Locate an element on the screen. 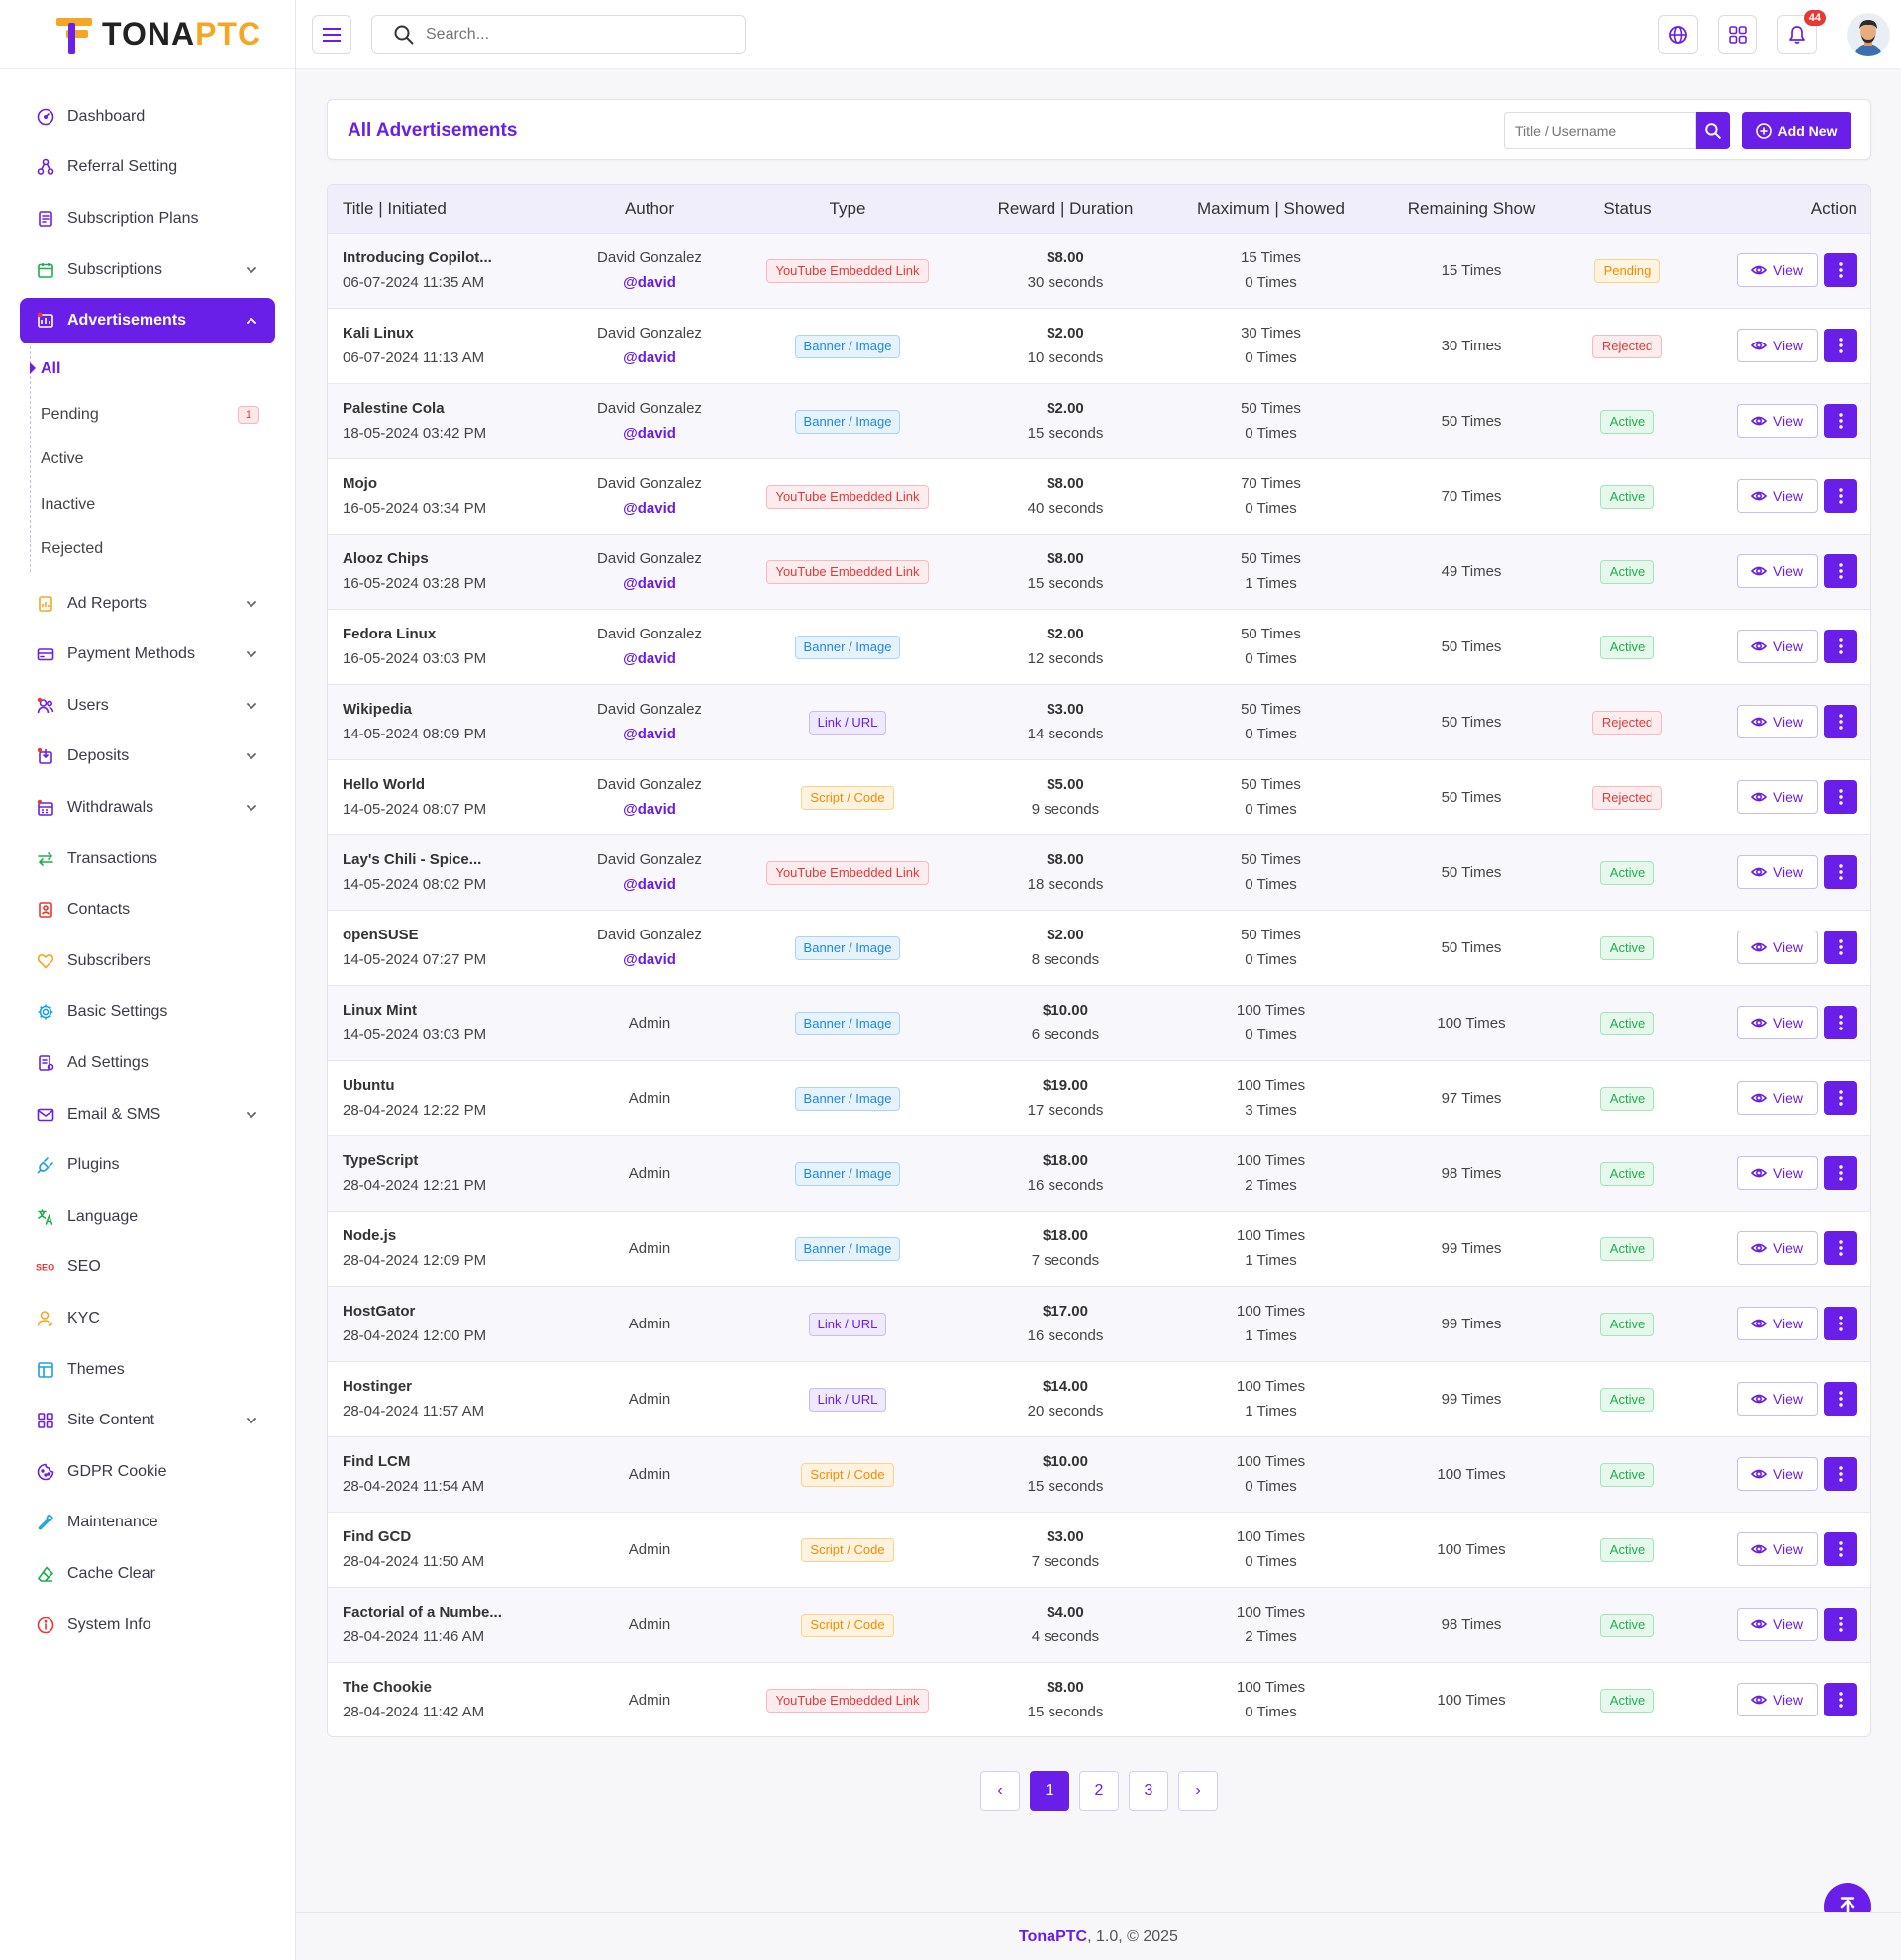  sidebar-item-maintenance: Maintenance is located at coordinates (147, 1523).